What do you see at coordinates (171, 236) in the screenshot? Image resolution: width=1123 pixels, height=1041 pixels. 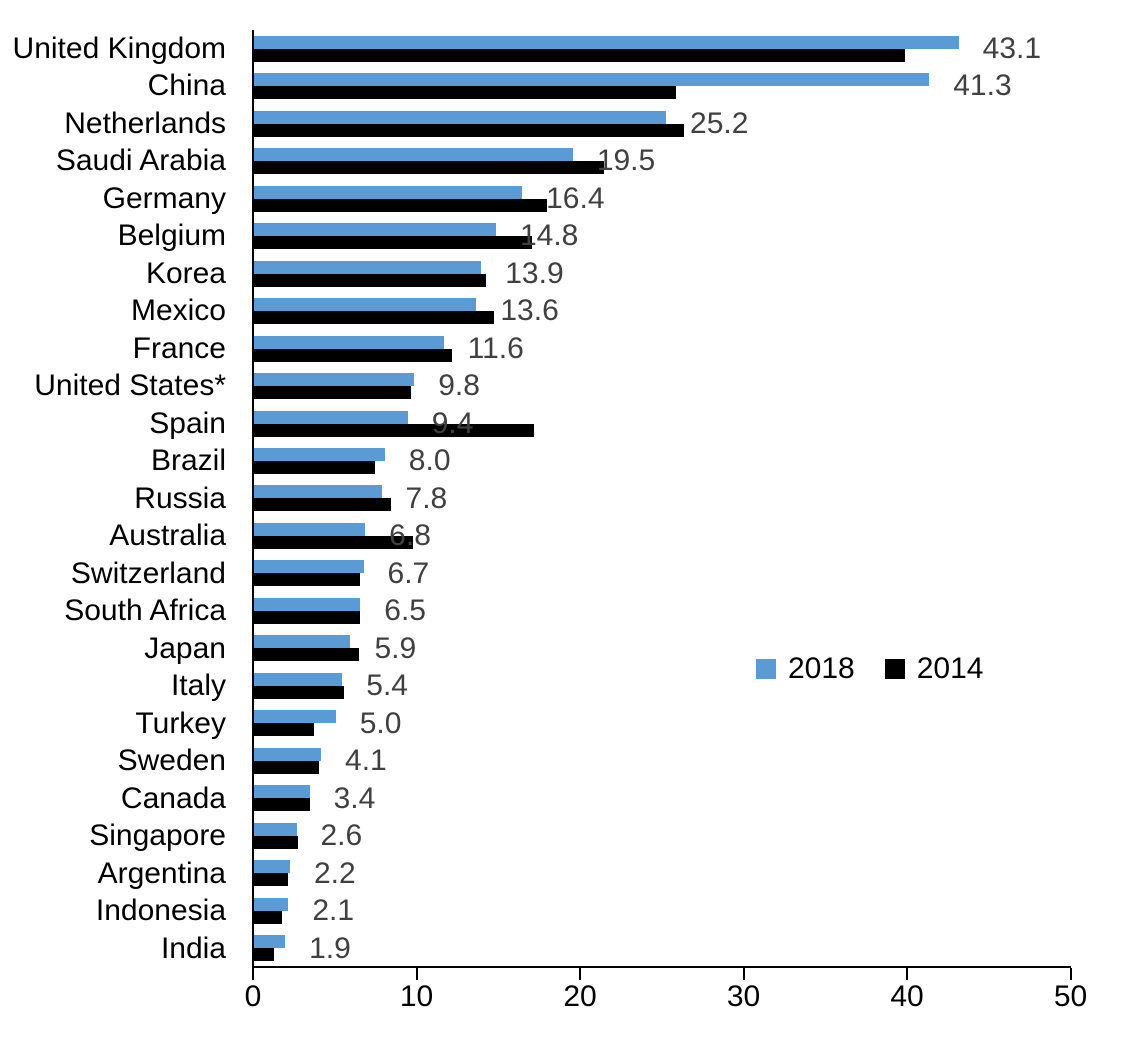 I see `category-label: Belgium` at bounding box center [171, 236].